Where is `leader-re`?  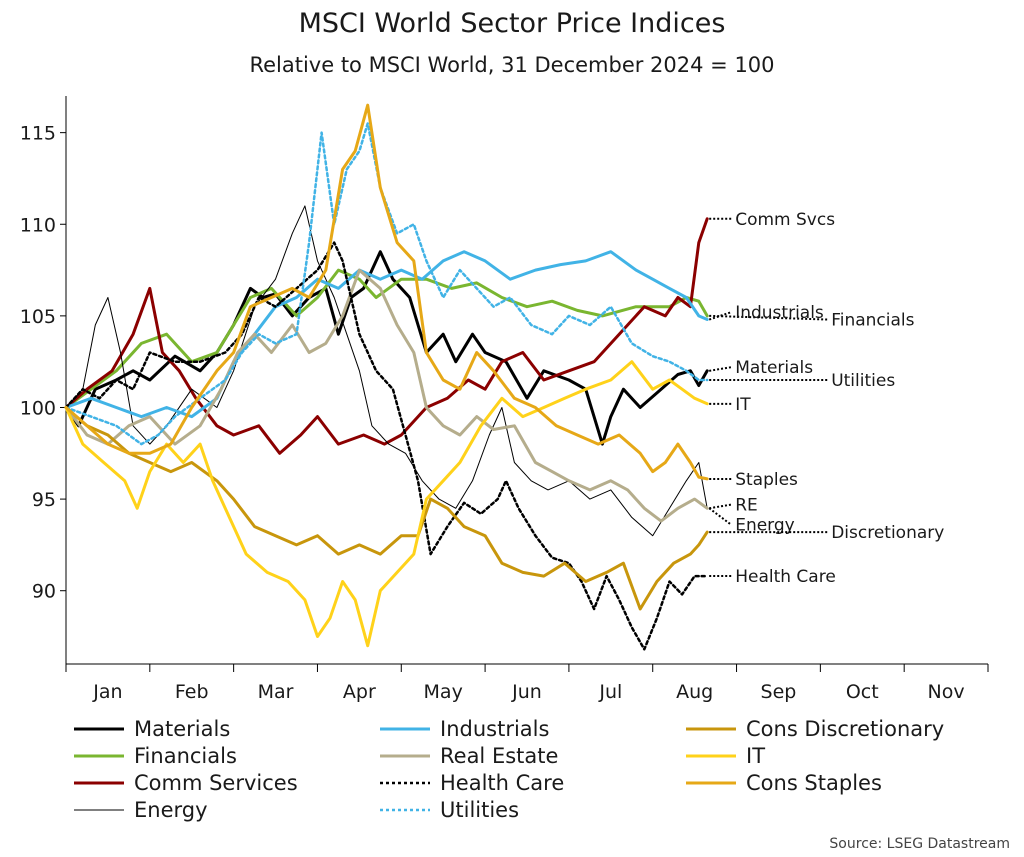 leader-re is located at coordinates (720, 506).